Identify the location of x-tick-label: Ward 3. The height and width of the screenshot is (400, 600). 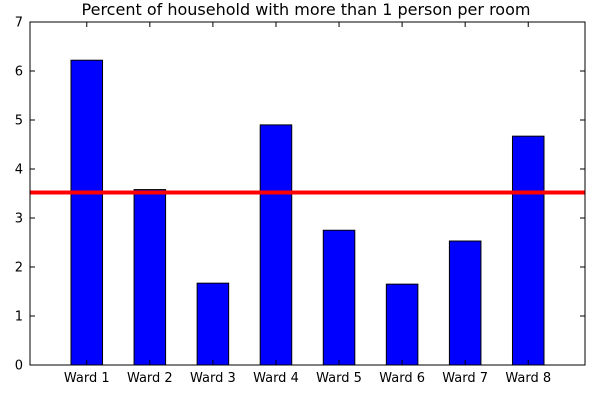
(213, 378).